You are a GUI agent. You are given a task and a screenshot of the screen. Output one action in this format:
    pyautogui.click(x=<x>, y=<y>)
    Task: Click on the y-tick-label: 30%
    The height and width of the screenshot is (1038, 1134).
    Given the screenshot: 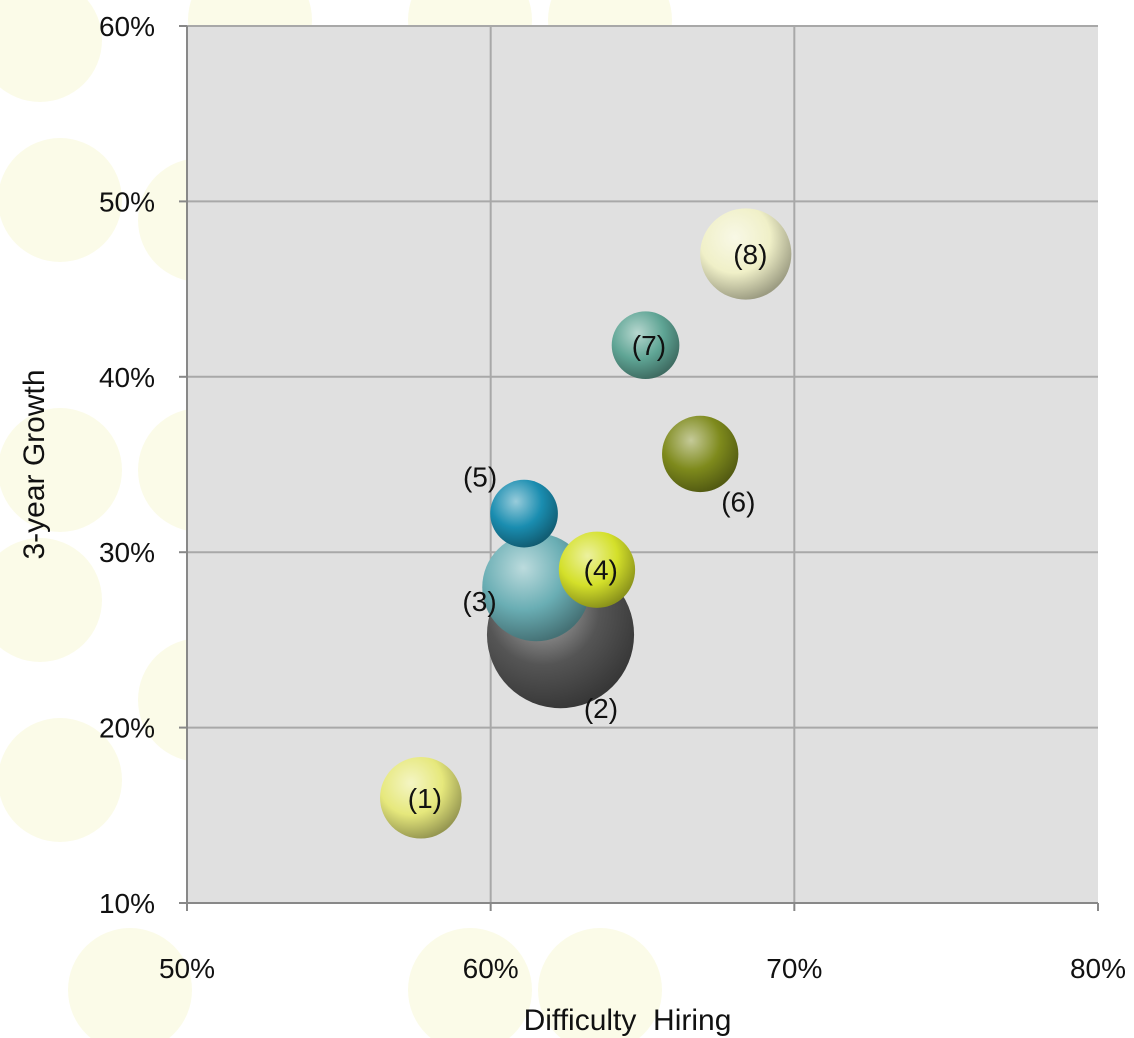 What is the action you would take?
    pyautogui.click(x=127, y=552)
    